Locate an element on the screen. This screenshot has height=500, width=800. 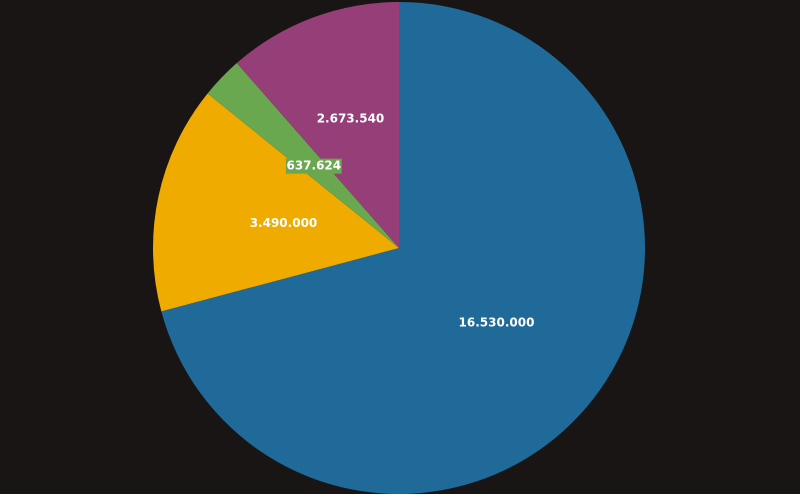
label-background is located at coordinates (313, 166).